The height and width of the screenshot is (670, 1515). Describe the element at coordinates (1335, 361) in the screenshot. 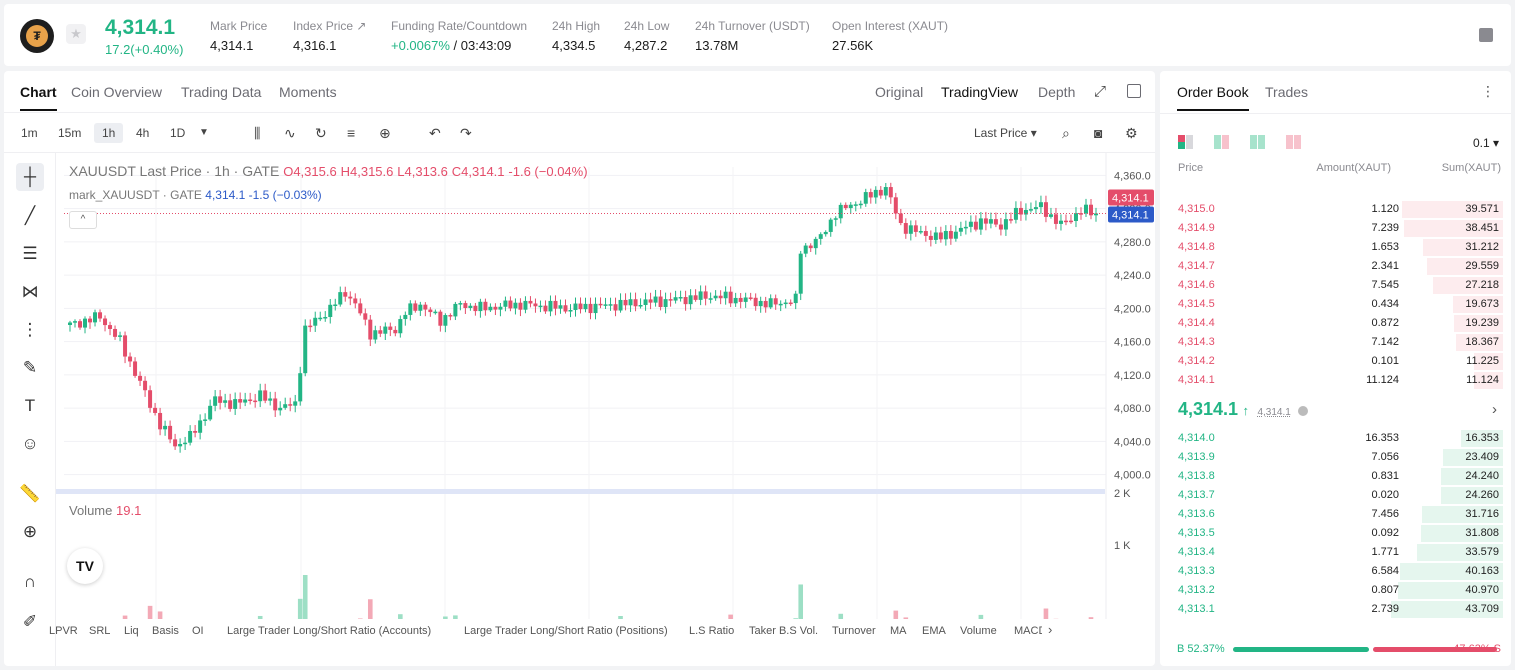

I see `ask-row: 4,314.2 0.101 11.225` at that location.